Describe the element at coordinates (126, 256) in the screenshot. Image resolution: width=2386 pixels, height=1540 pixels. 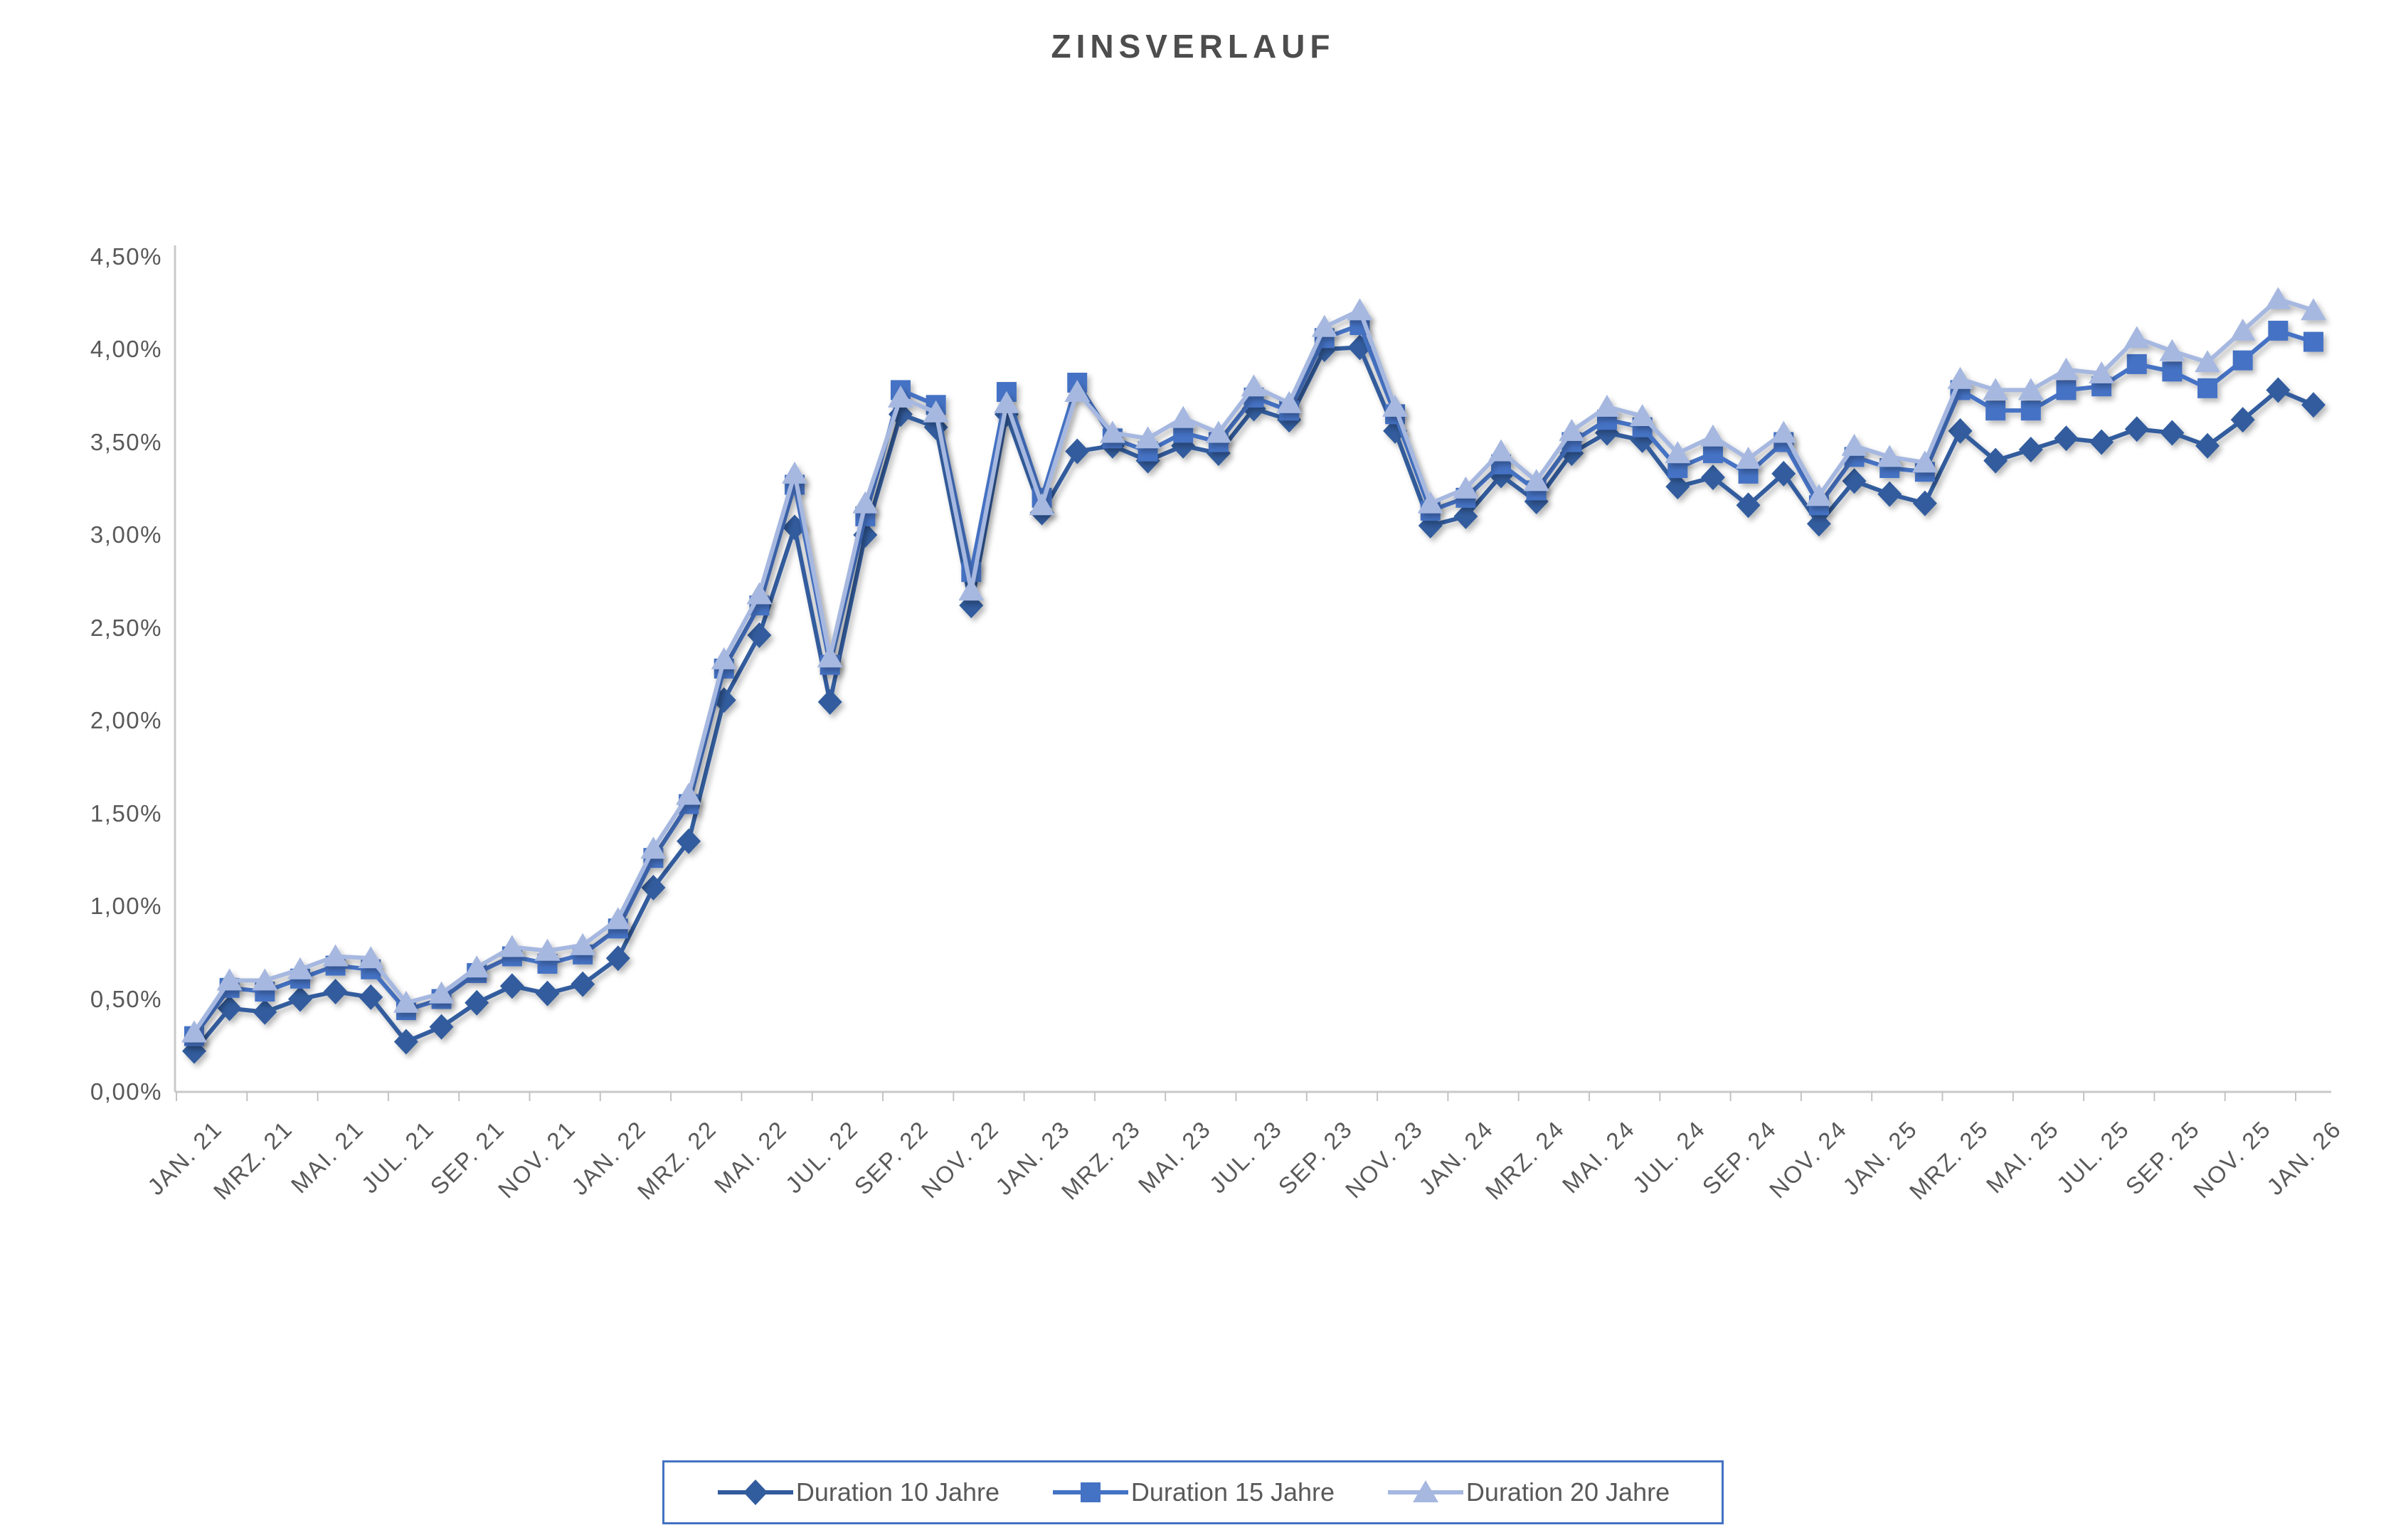
I see `y-axis-label: 4,50%` at that location.